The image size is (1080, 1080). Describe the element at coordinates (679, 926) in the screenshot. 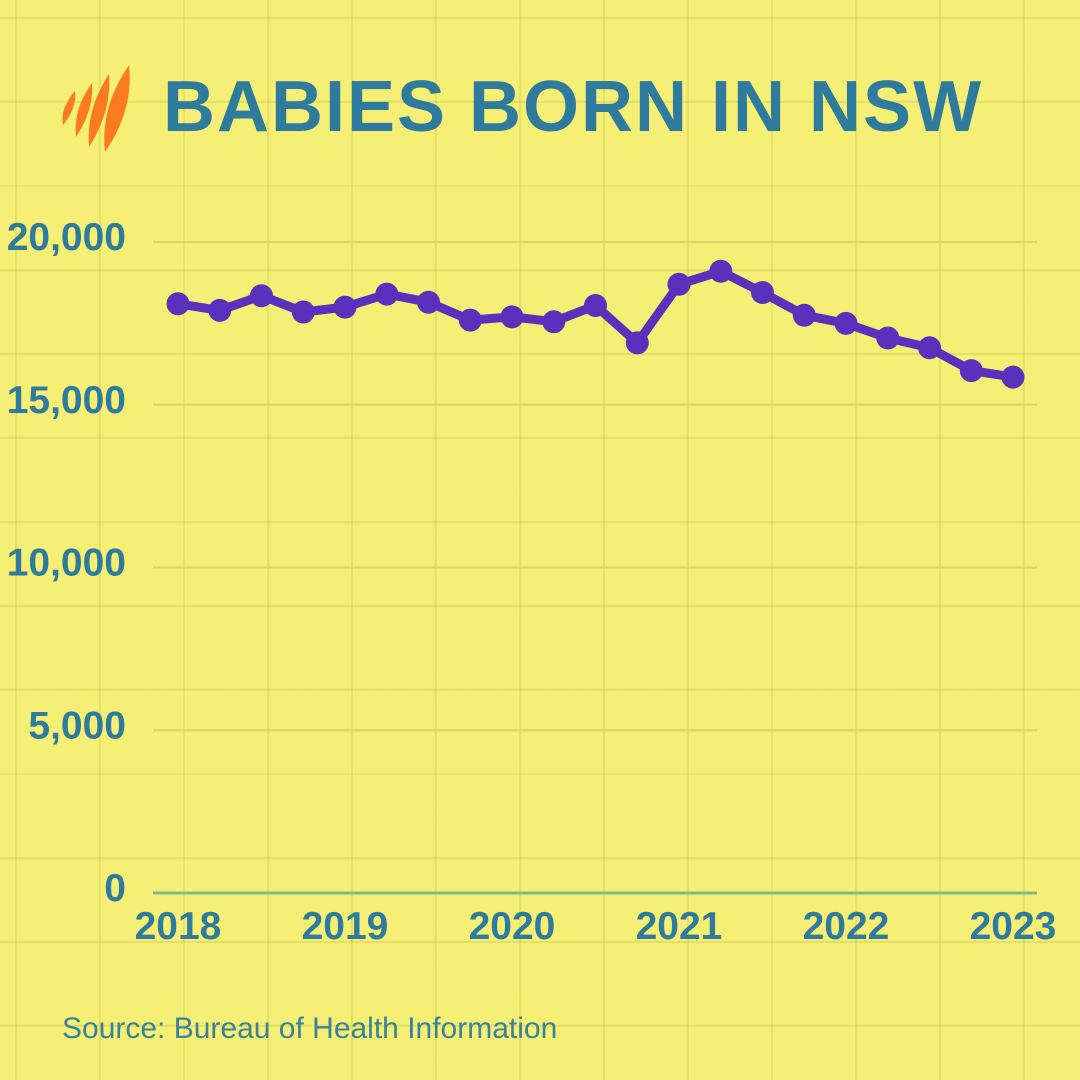

I see `x-axis-label: 2021` at that location.